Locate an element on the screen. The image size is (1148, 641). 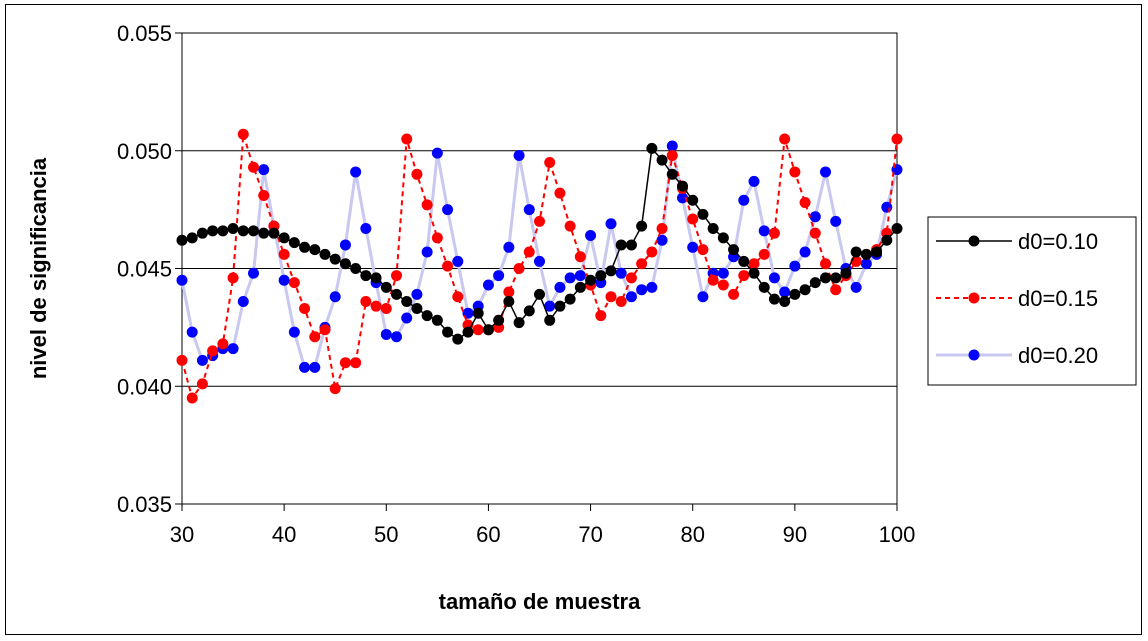
legend-item: d0=0.20 is located at coordinates (1017, 355).